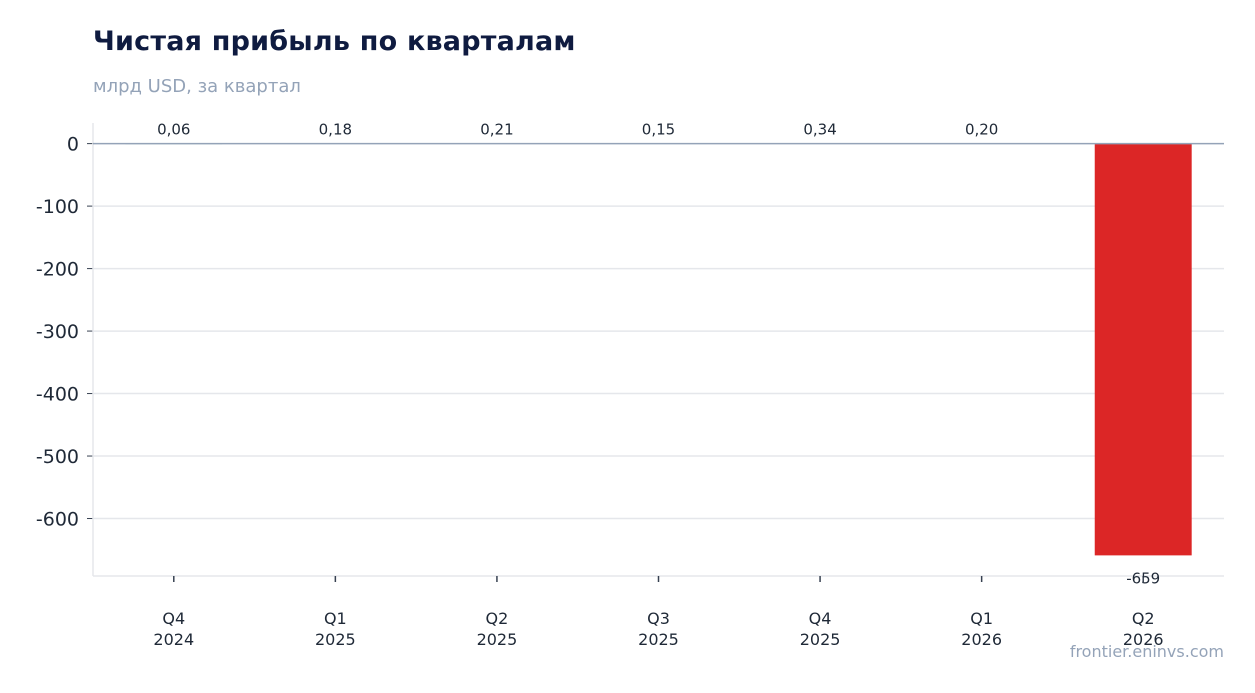  Describe the element at coordinates (658, 618) in the screenshot. I see `x-tick-label: Q3` at that location.